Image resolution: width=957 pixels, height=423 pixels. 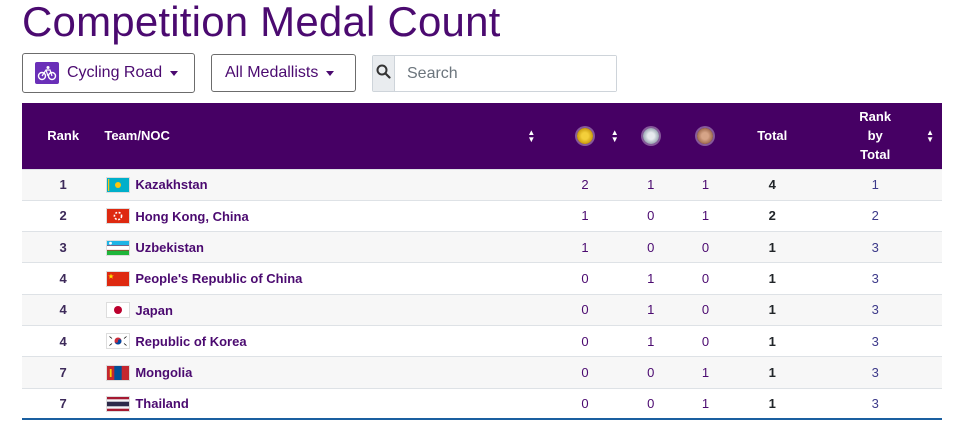 I want to click on rank-by-total-label-2: by, so click(x=875, y=136).